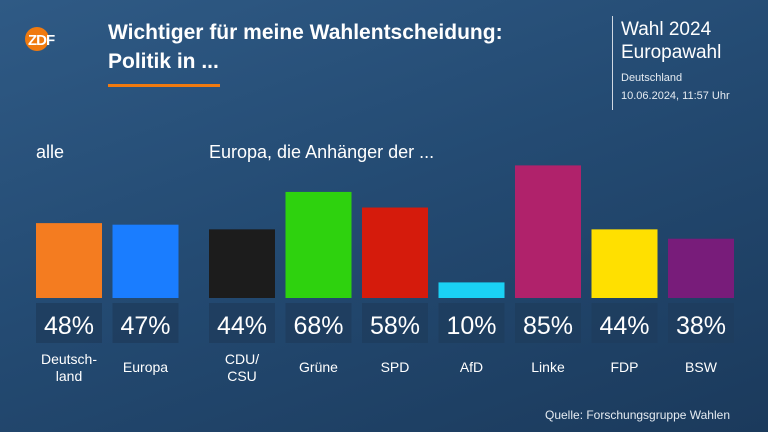  I want to click on bar-fdp, so click(624, 263).